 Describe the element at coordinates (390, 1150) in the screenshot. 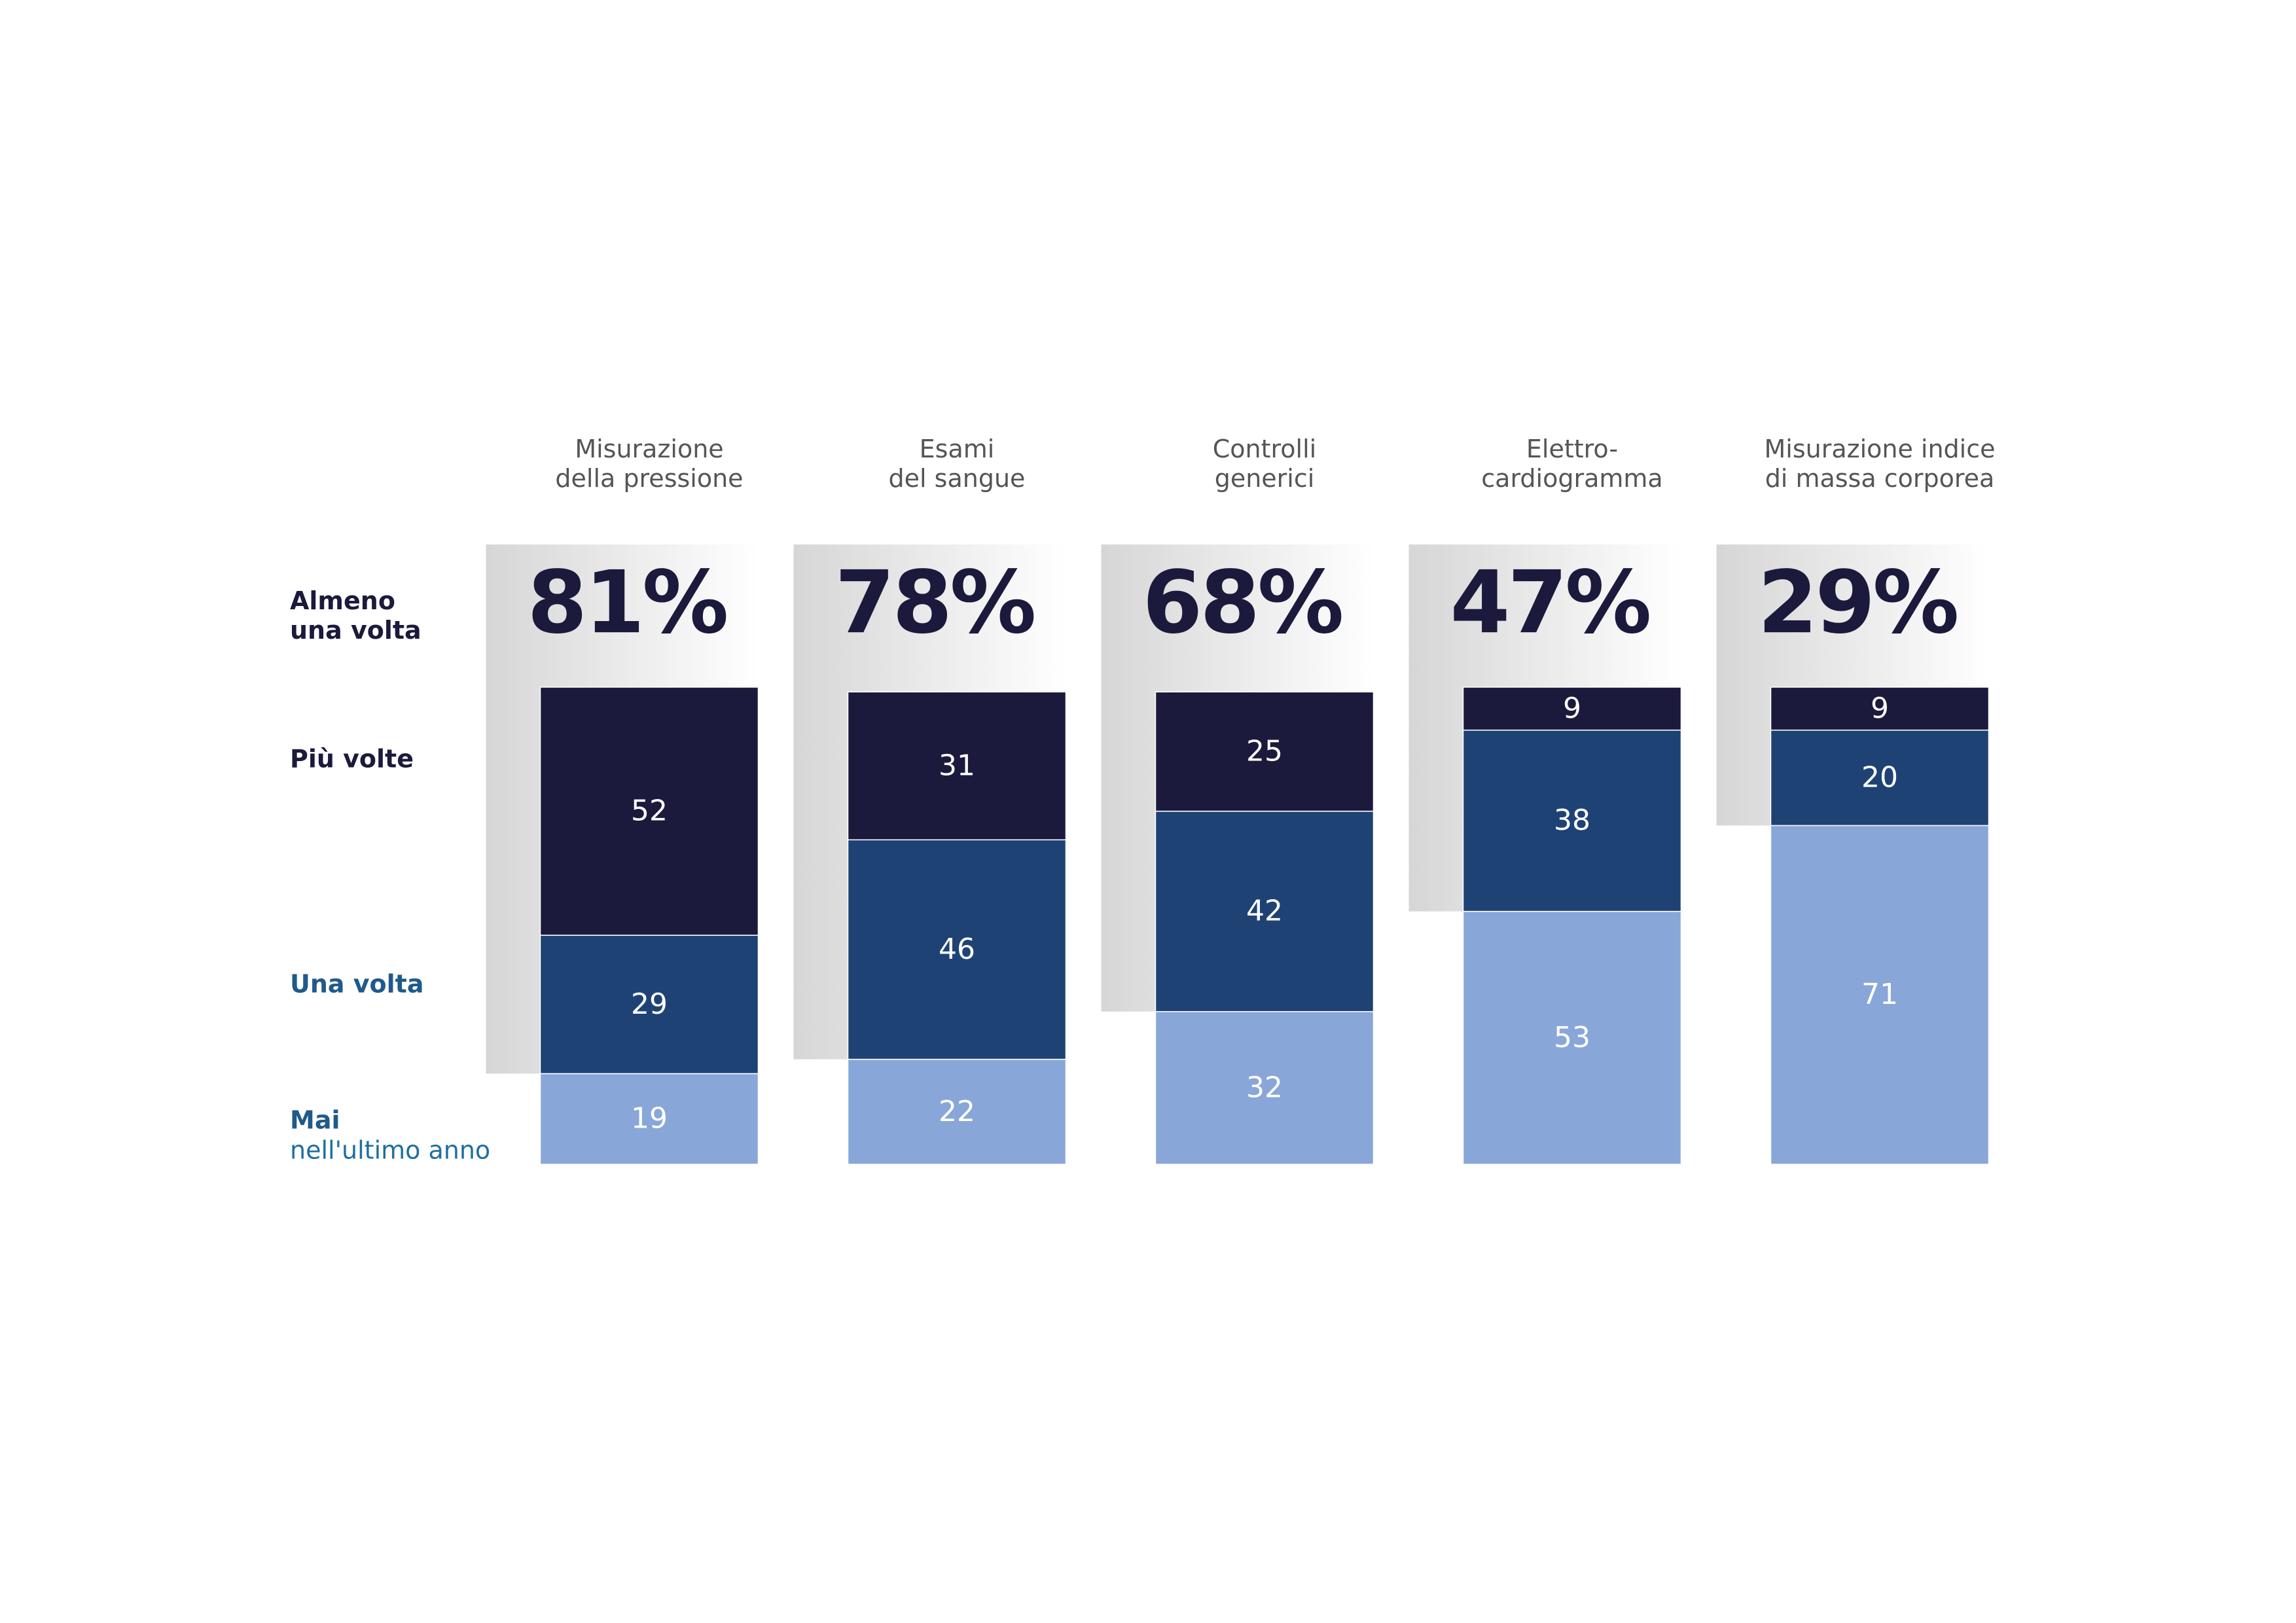

I see `legend-note: nell'ultimo anno` at that location.